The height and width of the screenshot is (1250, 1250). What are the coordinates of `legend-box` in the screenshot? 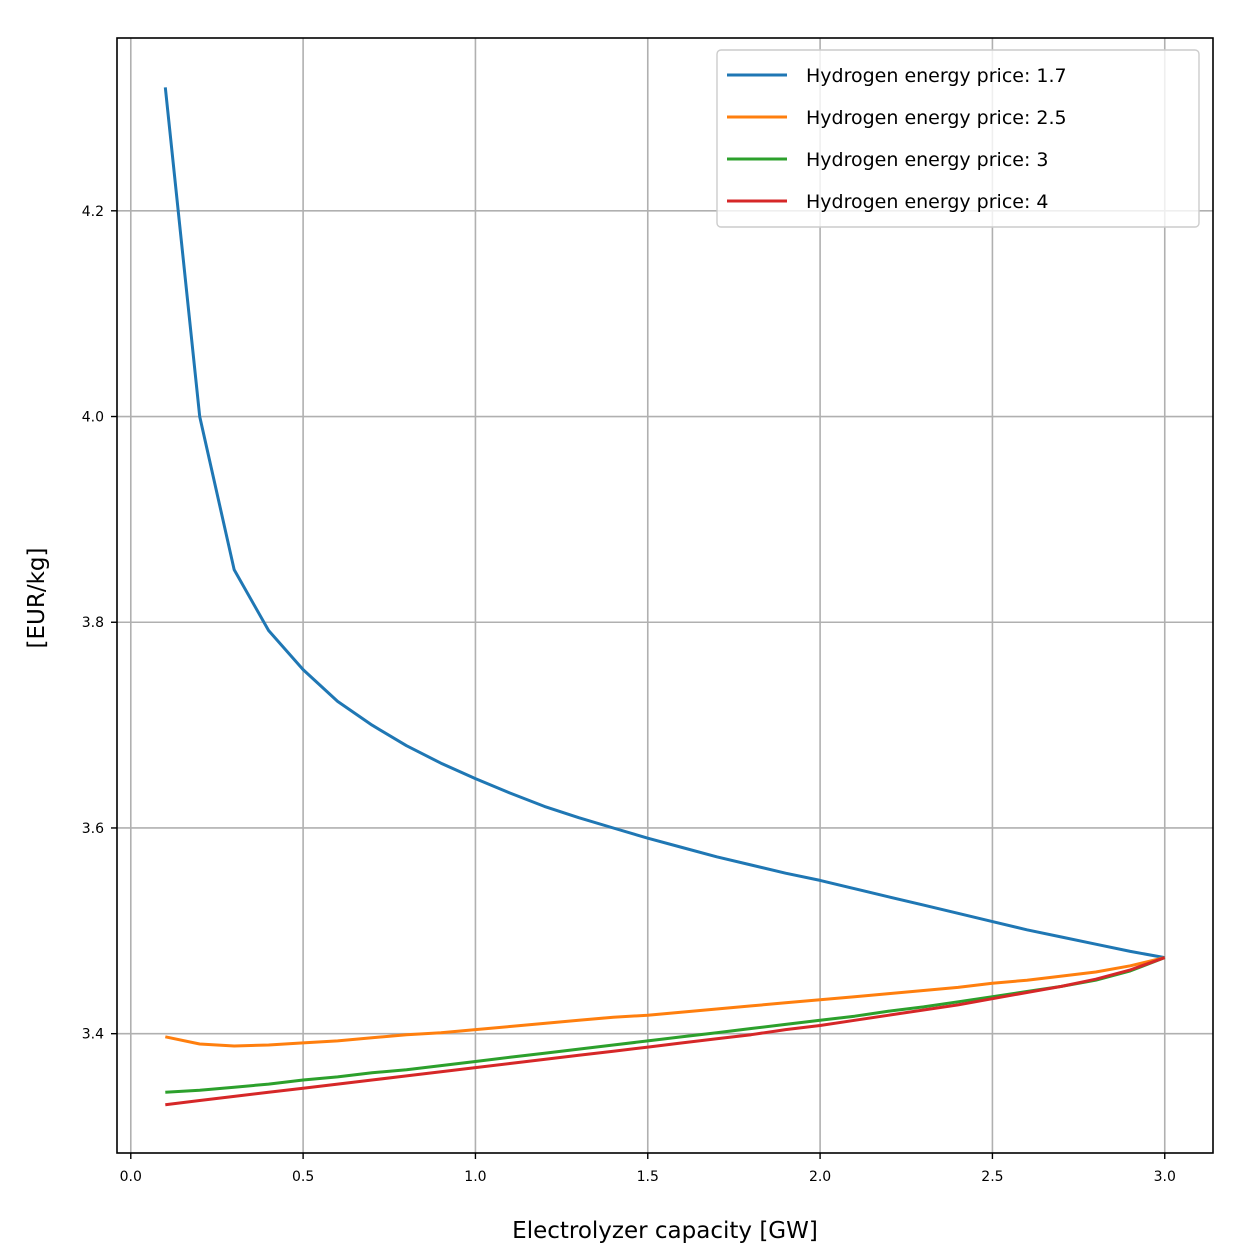 It's located at (958, 138).